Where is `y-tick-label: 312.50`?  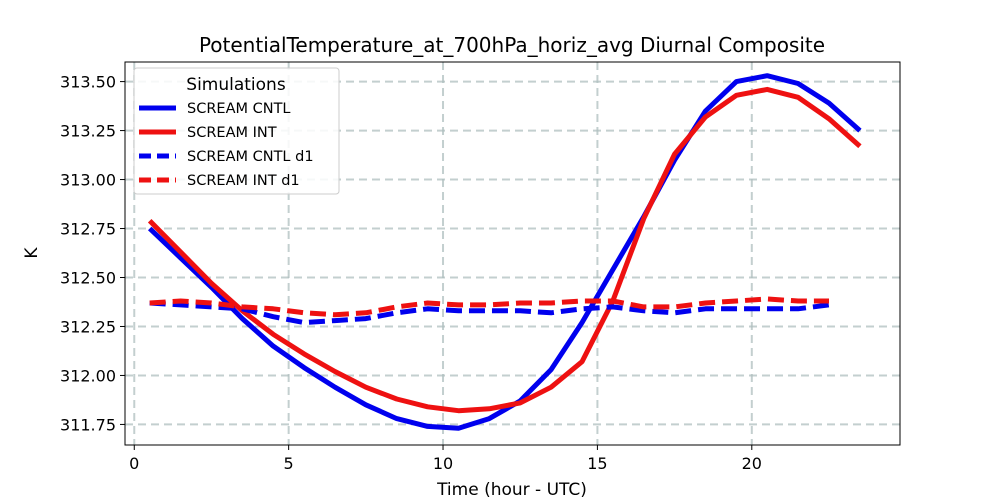 y-tick-label: 312.50 is located at coordinates (88, 277).